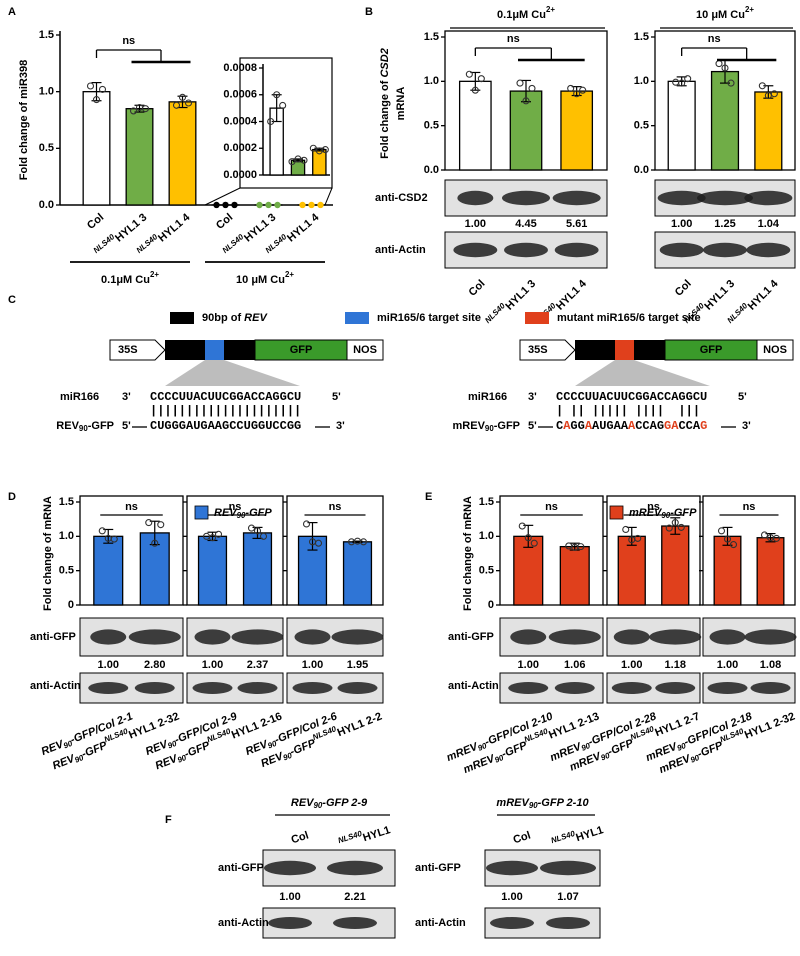 Image resolution: width=800 pixels, height=956 pixels. What do you see at coordinates (46, 205) in the screenshot?
I see `y-tick-label: 0.0` at bounding box center [46, 205].